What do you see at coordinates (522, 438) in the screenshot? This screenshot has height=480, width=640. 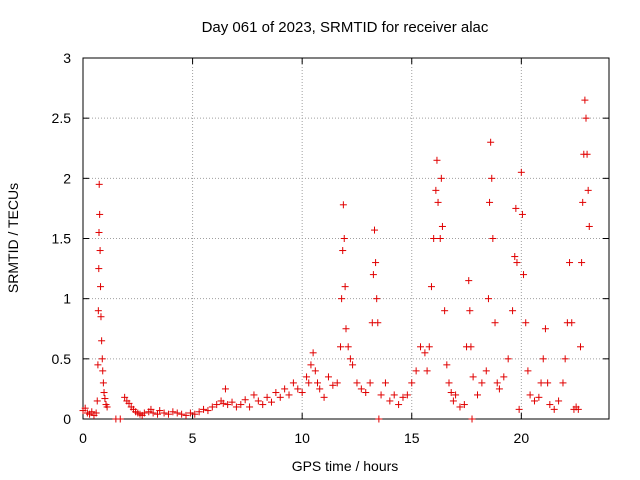 I see `x-tick-label: 20` at bounding box center [522, 438].